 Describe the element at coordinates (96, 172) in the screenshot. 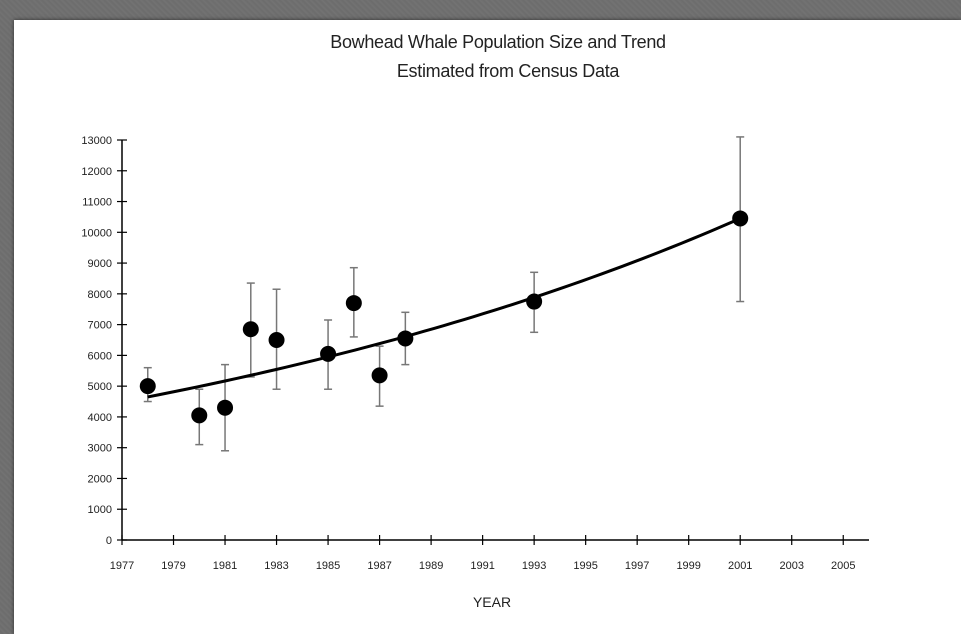

I see `y-tick-label: 12000` at that location.